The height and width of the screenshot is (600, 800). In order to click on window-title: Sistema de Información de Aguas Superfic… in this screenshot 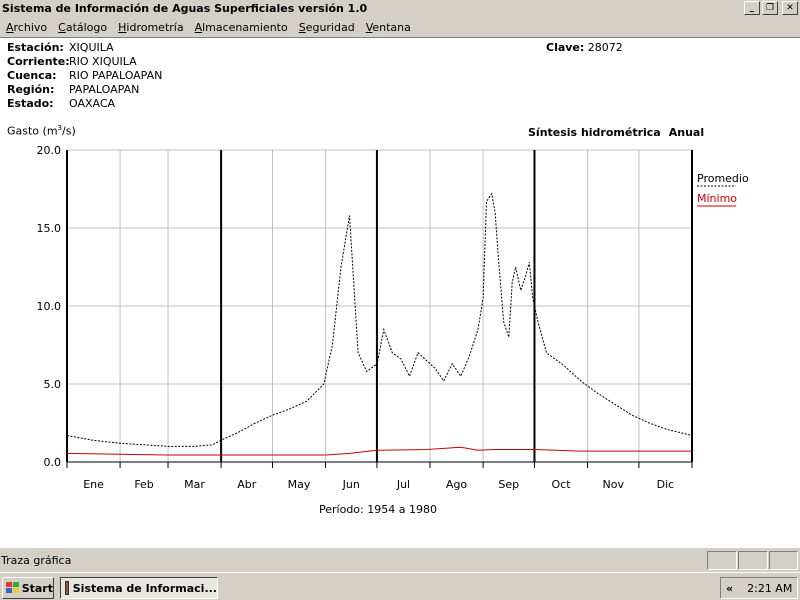, I will do `click(185, 8)`.